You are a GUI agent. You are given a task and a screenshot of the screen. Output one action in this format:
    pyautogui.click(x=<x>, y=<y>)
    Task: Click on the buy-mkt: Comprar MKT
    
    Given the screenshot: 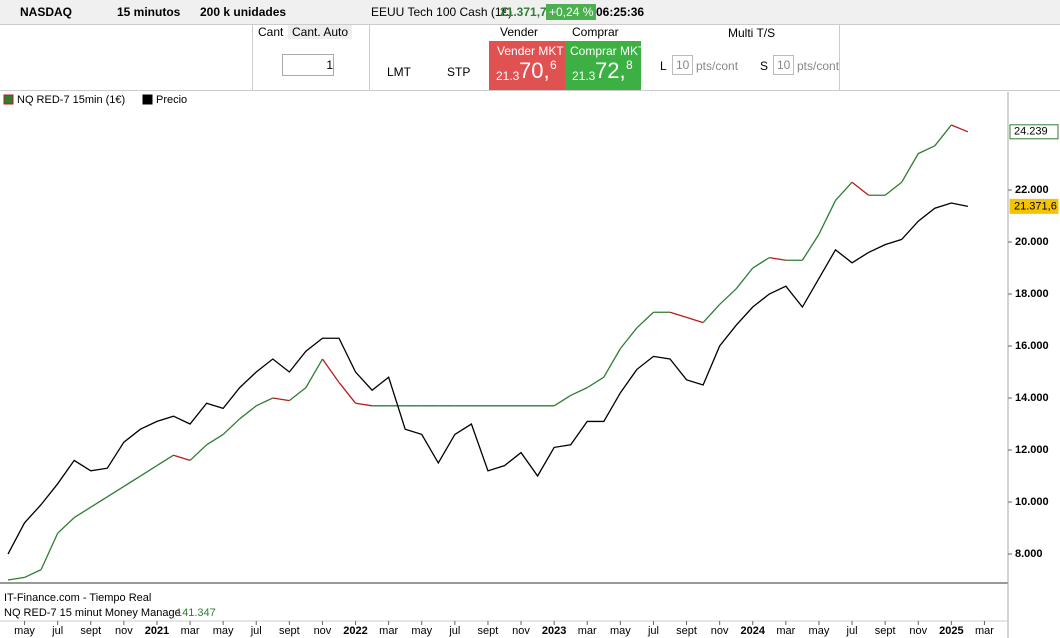 What is the action you would take?
    pyautogui.click(x=608, y=51)
    